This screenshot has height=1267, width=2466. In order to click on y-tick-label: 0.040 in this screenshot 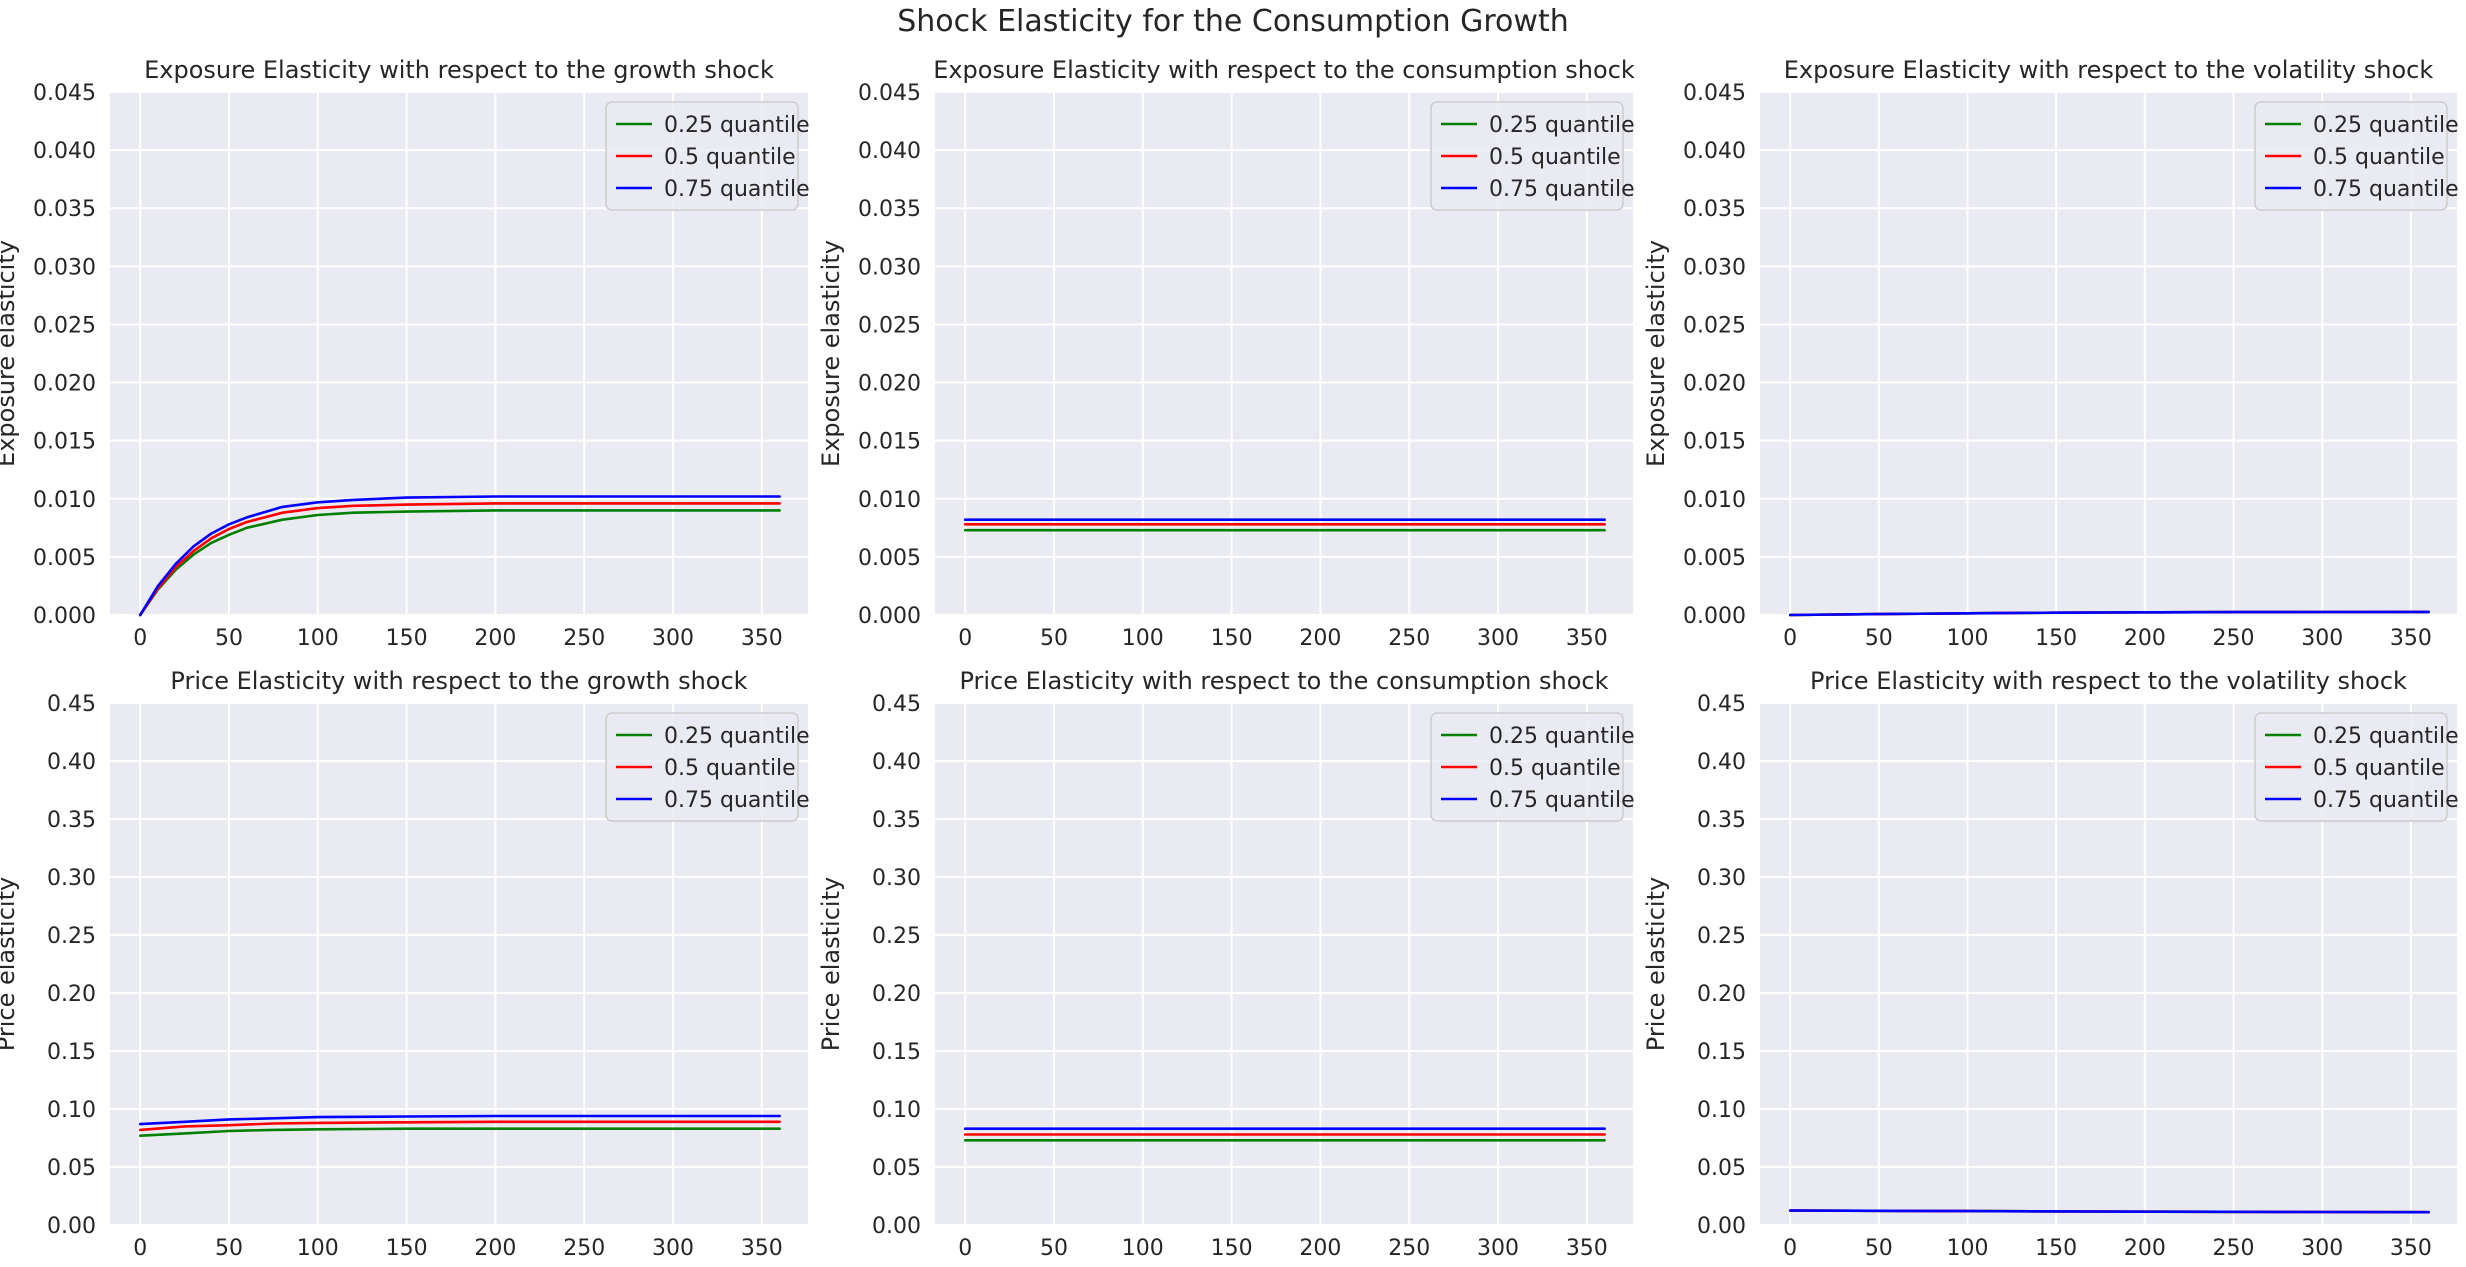, I will do `click(64, 151)`.